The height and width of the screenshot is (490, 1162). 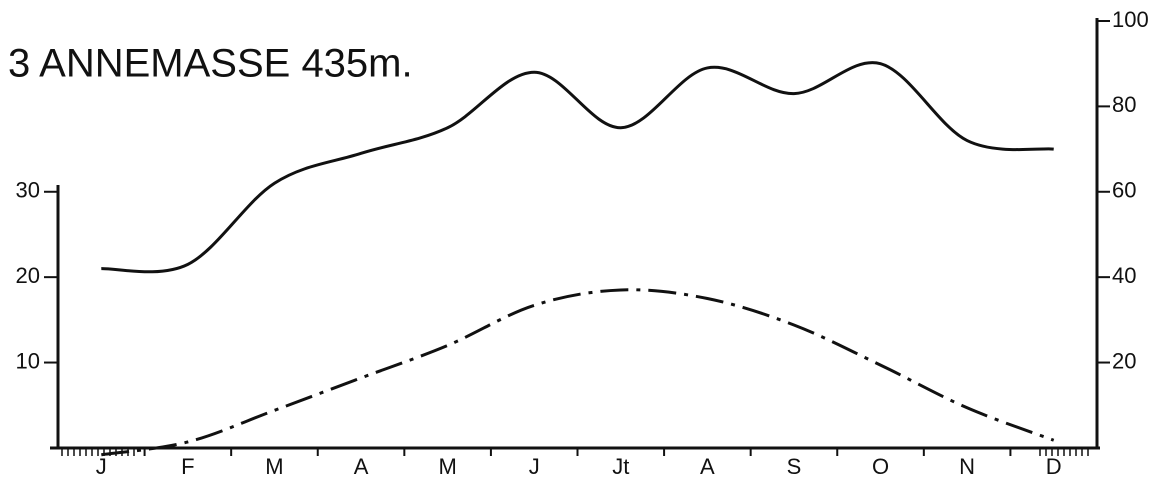 I want to click on x-tick-label: F, so click(x=187, y=466).